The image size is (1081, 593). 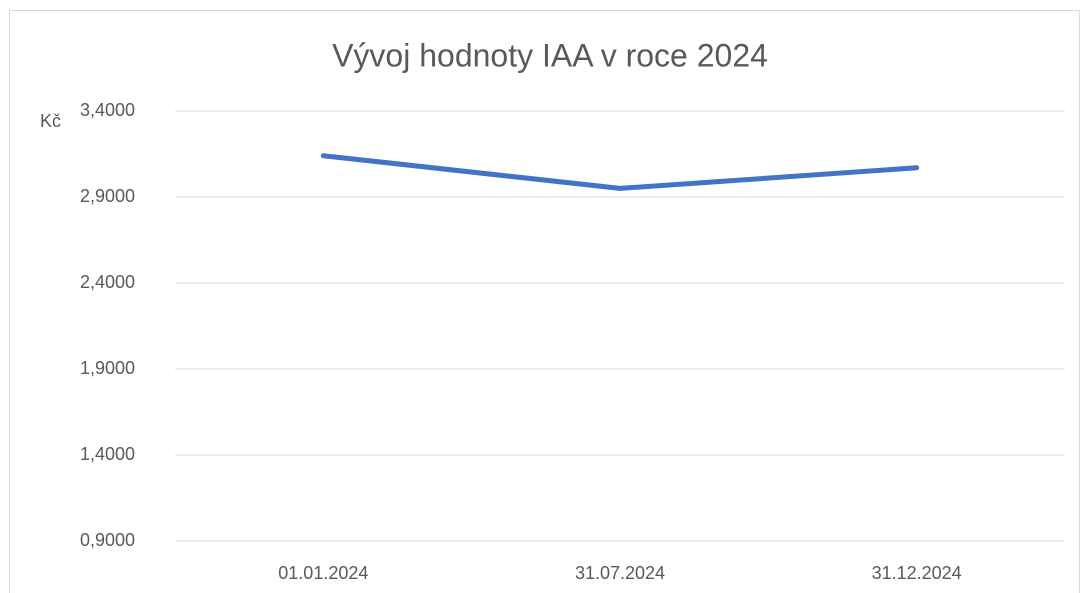 I want to click on y-unit-label: Kč, so click(x=50, y=121).